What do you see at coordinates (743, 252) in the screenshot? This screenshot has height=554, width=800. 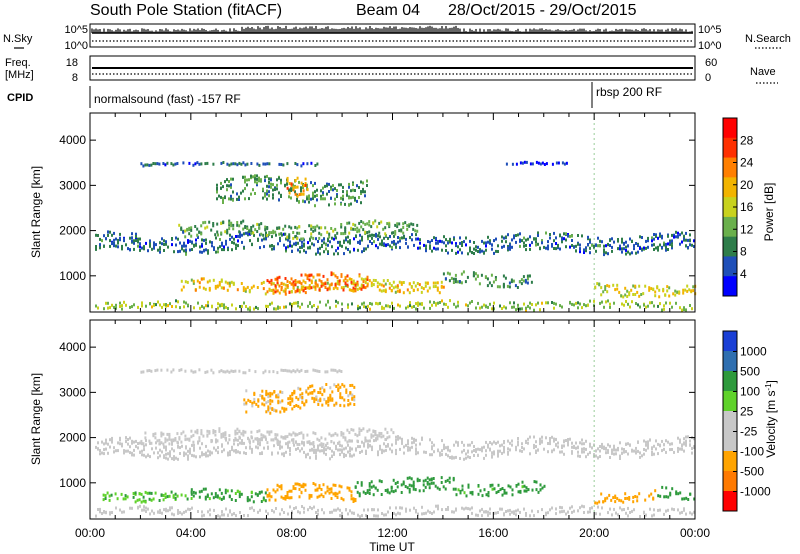 I see `colorbar-tick-label: 8` at bounding box center [743, 252].